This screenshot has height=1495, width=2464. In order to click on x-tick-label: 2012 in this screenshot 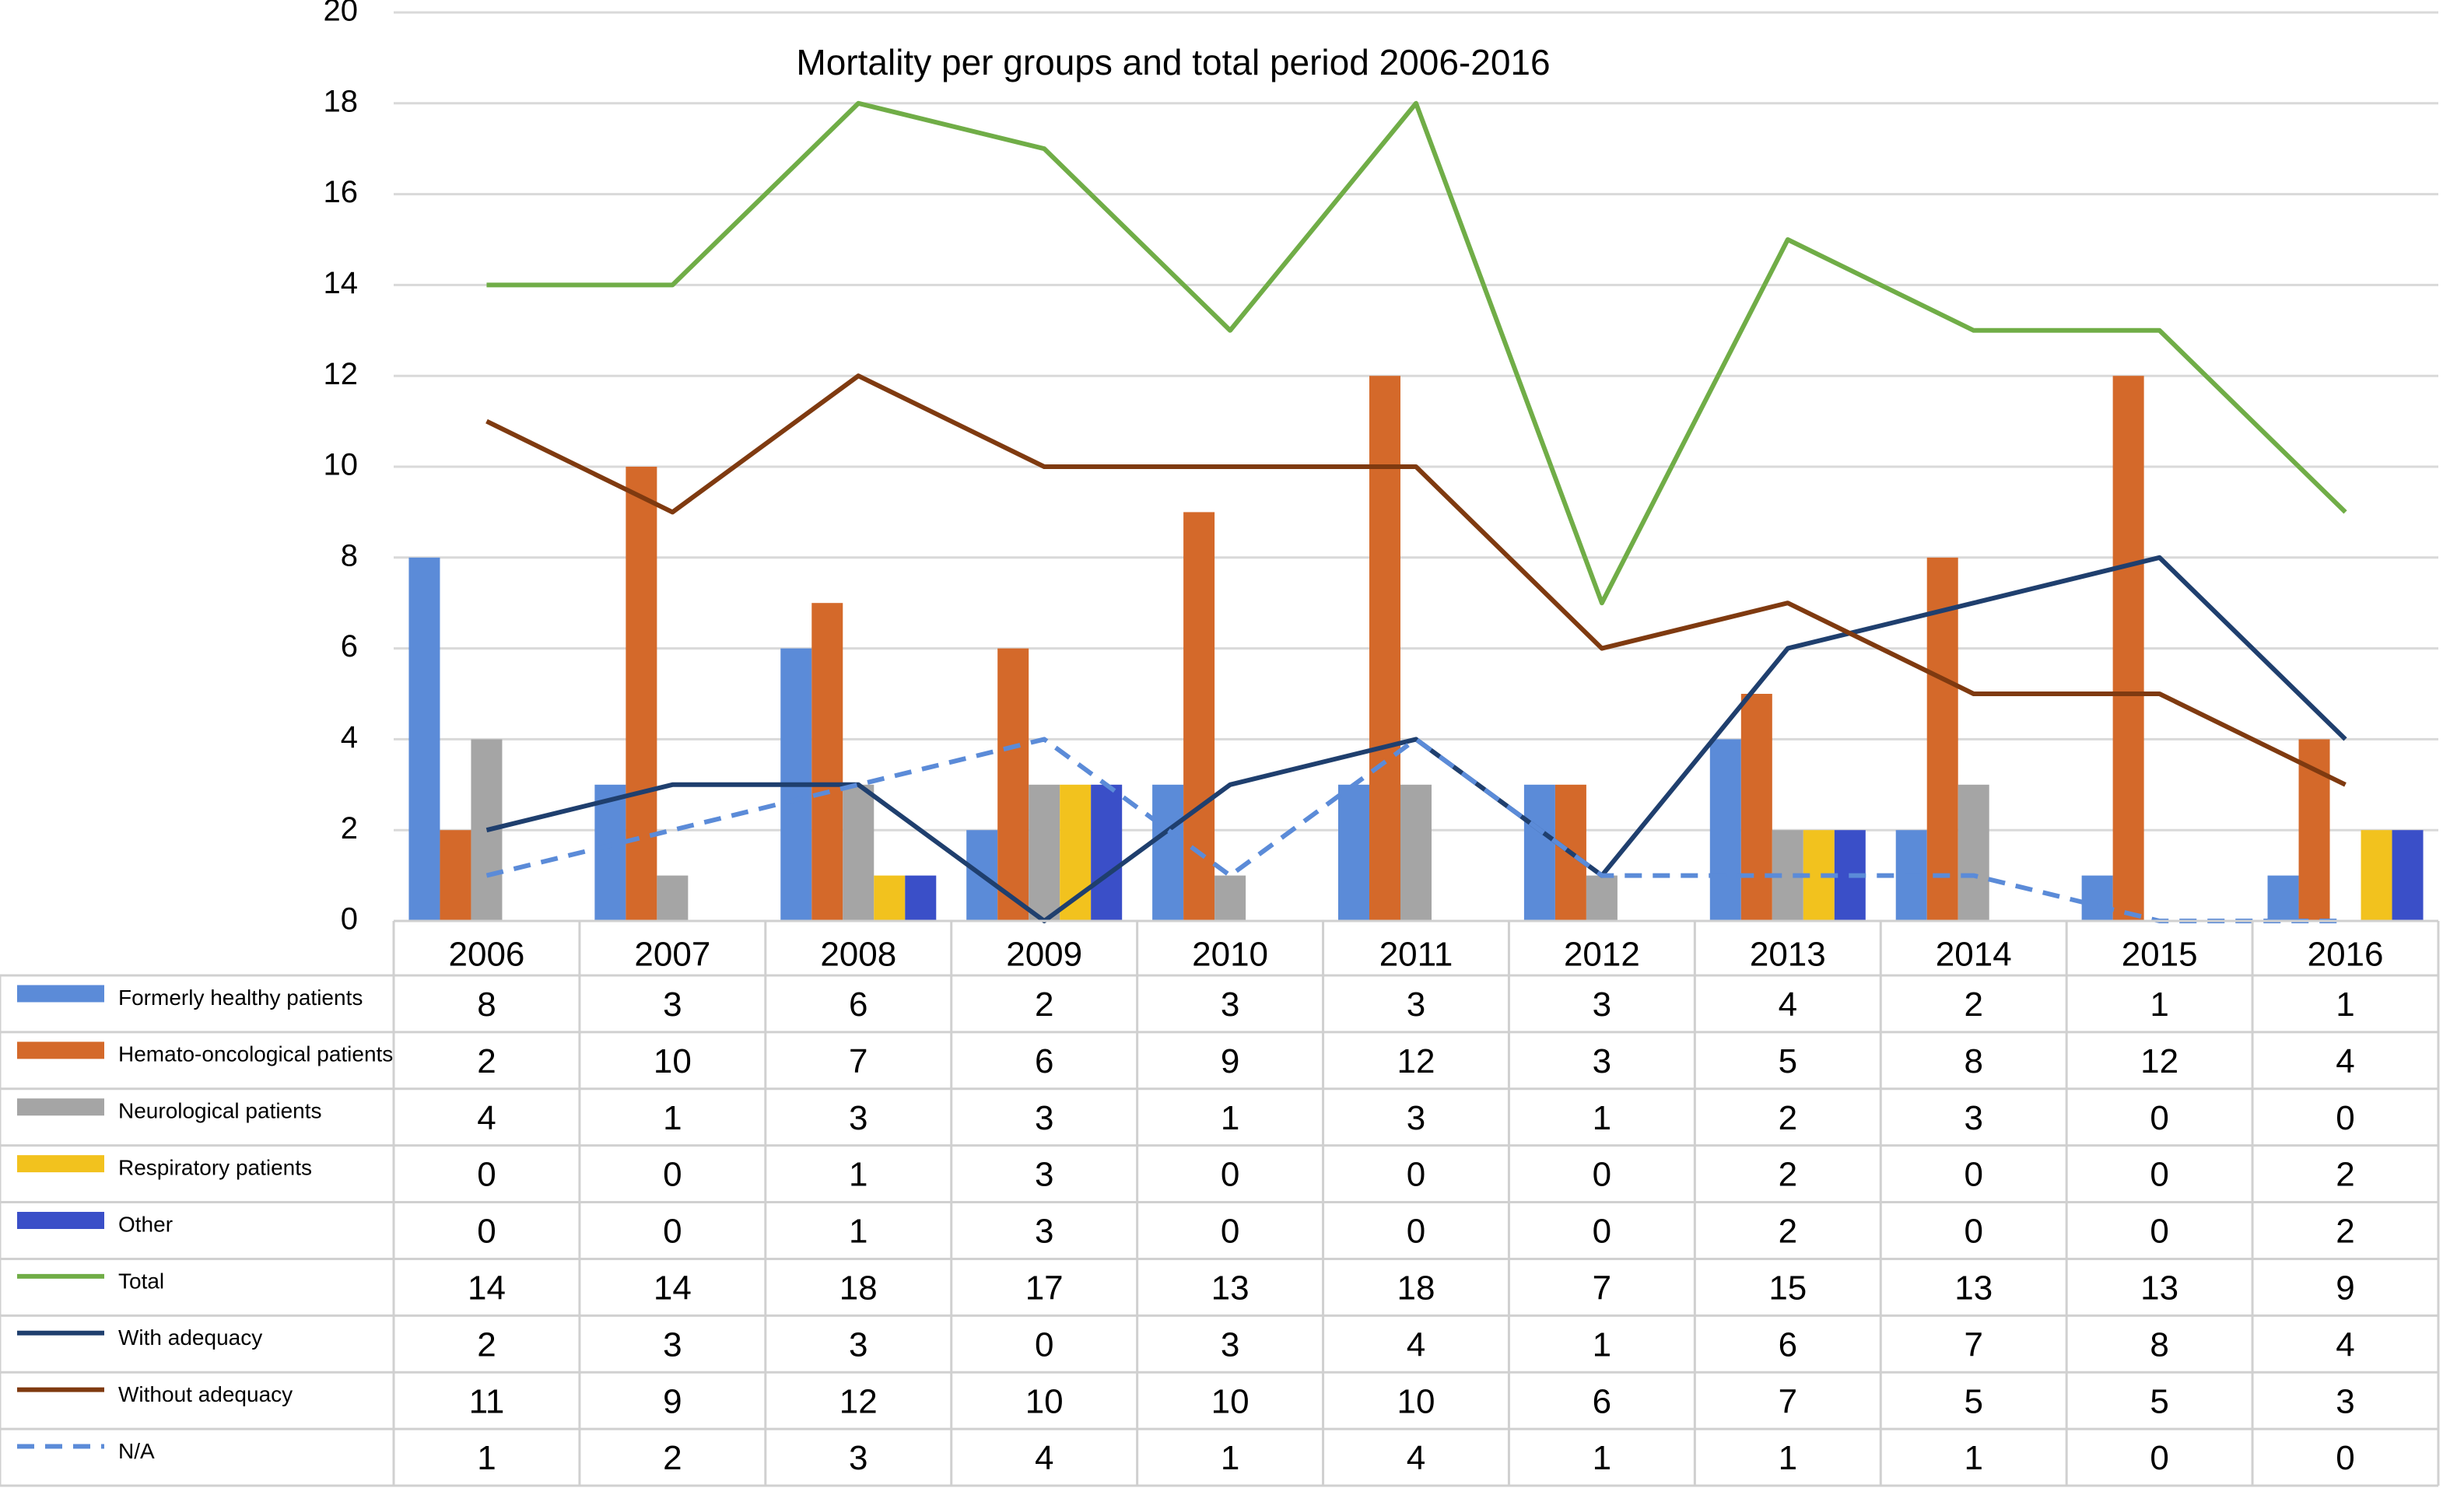, I will do `click(1602, 955)`.